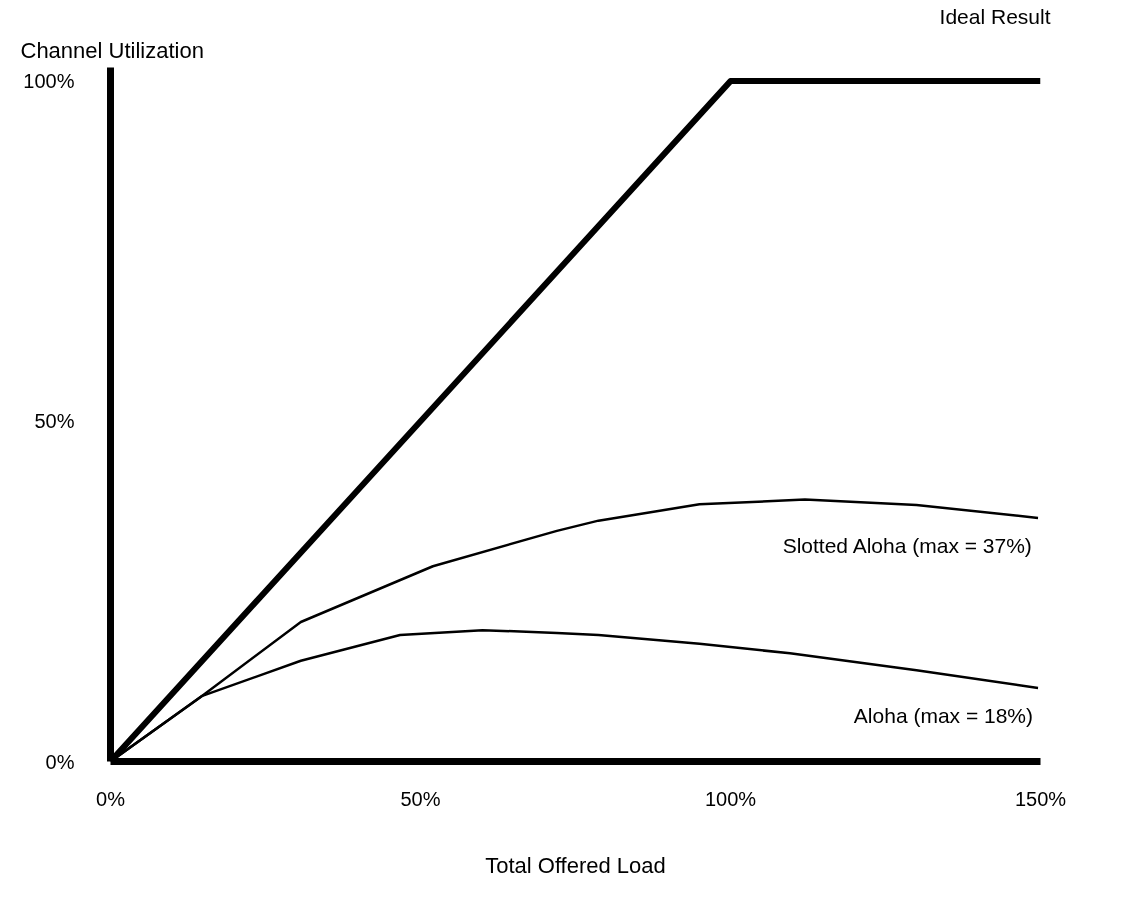 This screenshot has width=1127, height=901. What do you see at coordinates (730, 798) in the screenshot?
I see `x-tick-label: 100%` at bounding box center [730, 798].